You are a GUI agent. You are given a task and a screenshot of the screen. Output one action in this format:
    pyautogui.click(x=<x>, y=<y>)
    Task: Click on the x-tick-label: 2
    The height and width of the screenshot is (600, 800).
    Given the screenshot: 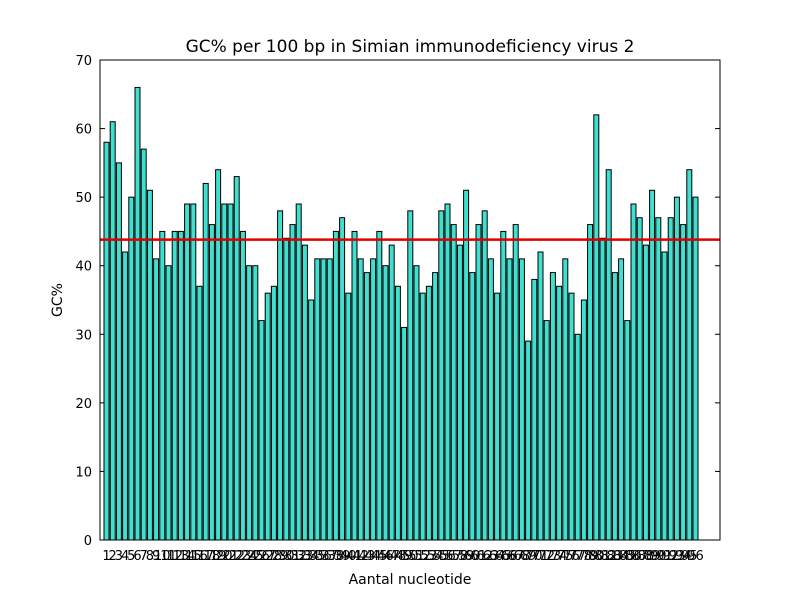 What is the action you would take?
    pyautogui.click(x=113, y=556)
    